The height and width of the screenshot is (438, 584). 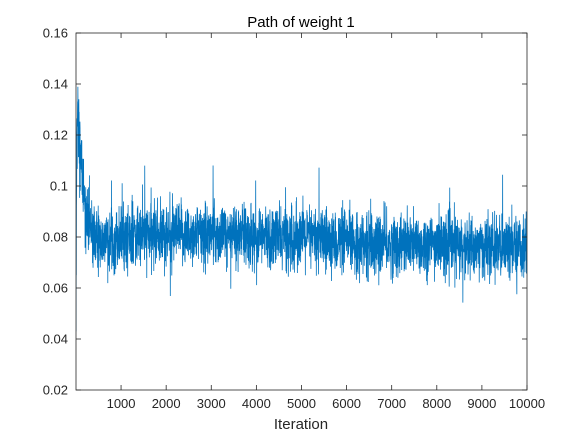 I want to click on y-tick-label: 0.02, so click(x=55, y=390).